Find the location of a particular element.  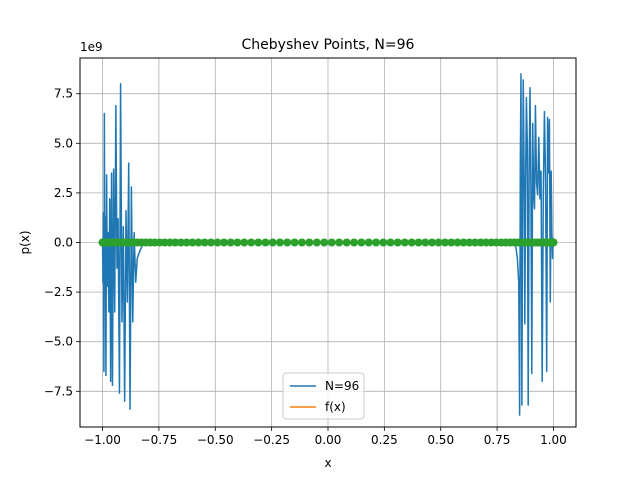

y-axis-offset-label: 1e9 is located at coordinates (91, 47).